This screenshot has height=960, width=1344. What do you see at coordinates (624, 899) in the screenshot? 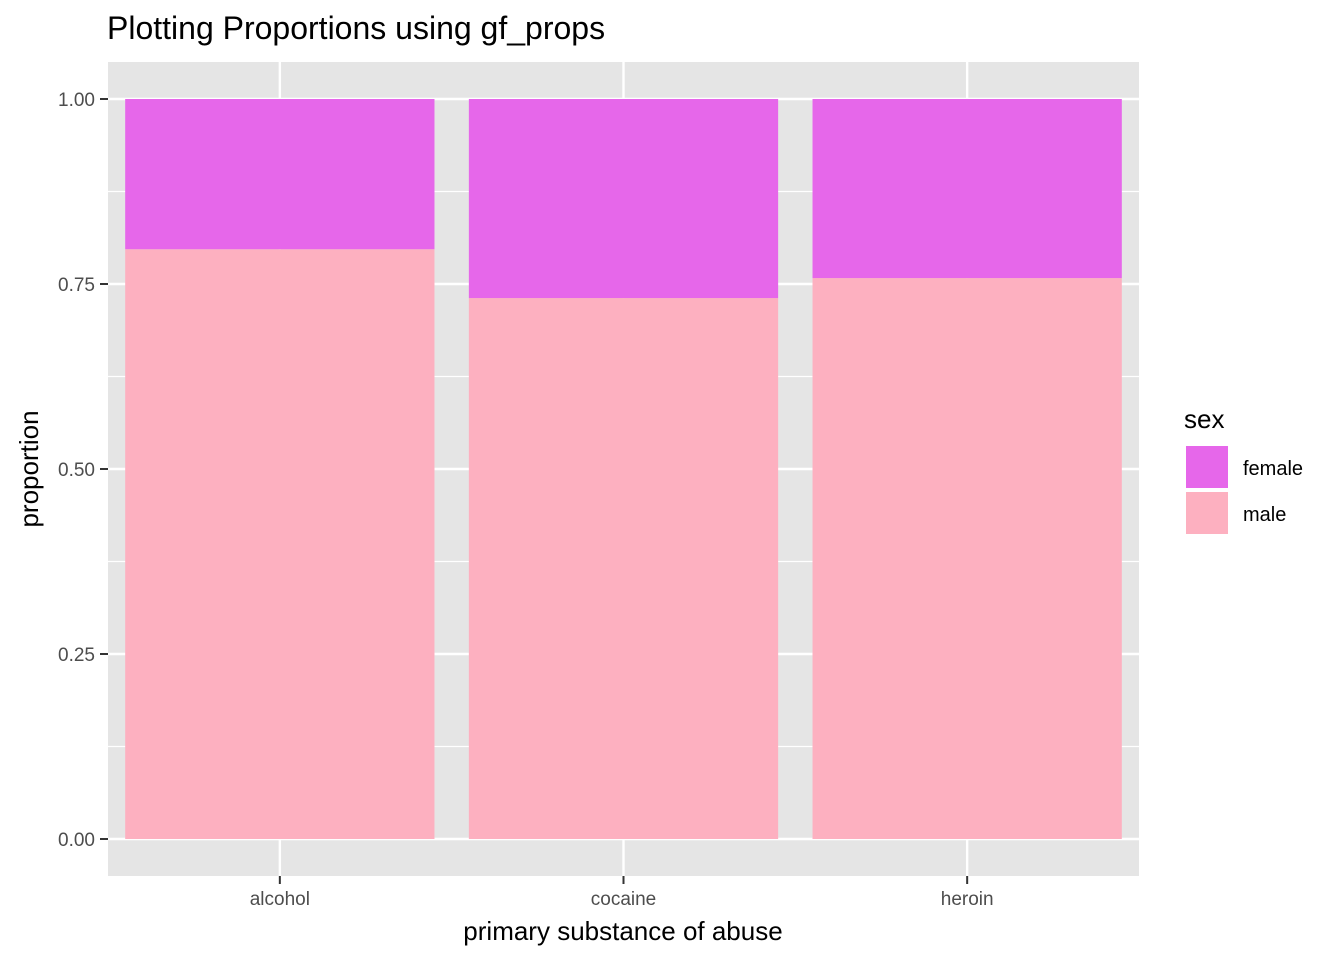
I see `x-tick-label: cocaine` at bounding box center [624, 899].